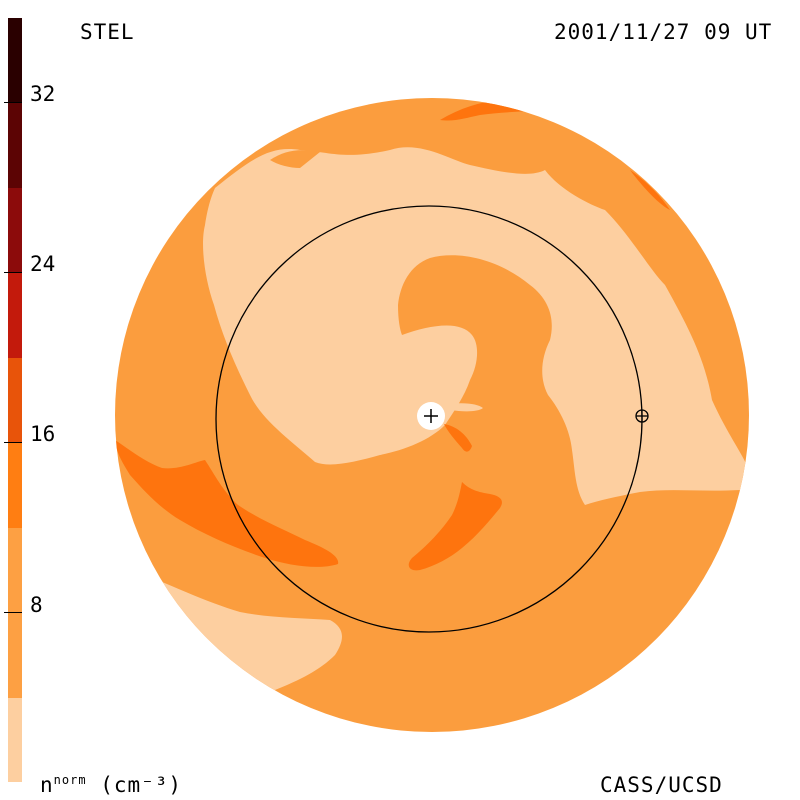  What do you see at coordinates (107, 32) in the screenshot?
I see `source-label: STEL` at bounding box center [107, 32].